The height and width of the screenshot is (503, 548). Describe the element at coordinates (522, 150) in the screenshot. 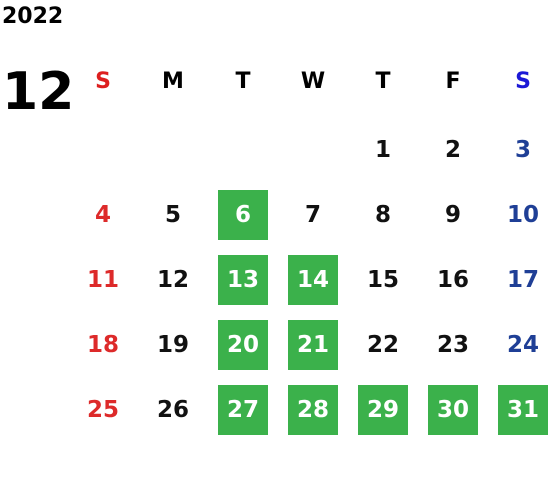

I see `calendar-day: 3` at that location.